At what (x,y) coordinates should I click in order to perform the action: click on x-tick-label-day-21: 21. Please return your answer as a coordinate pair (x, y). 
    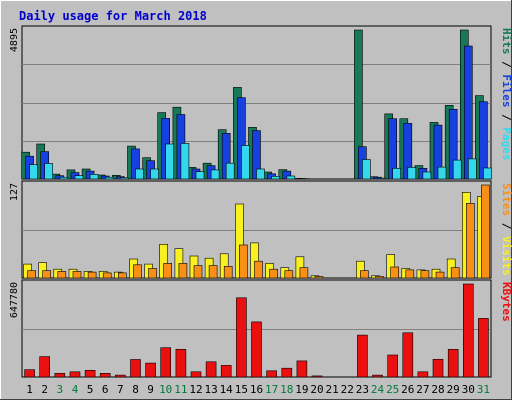
    Looking at the image, I should click on (331, 389).